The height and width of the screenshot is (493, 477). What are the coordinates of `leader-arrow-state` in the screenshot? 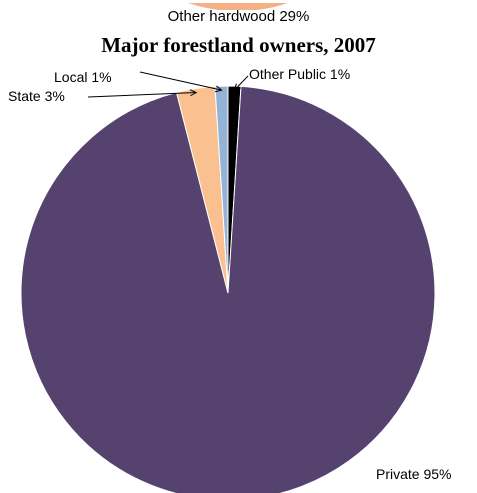 It's located at (193, 93).